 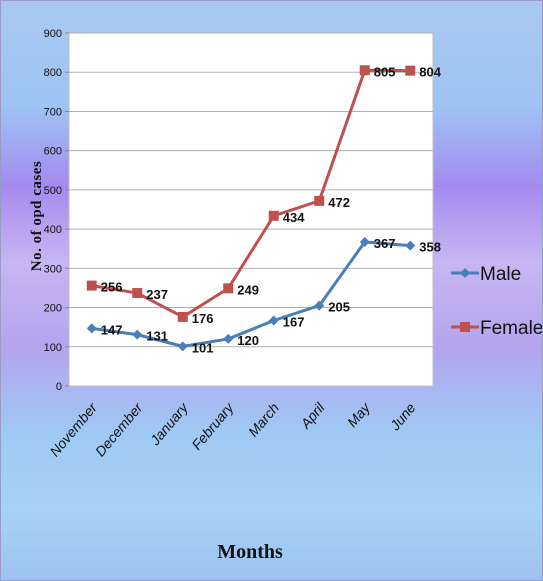 I want to click on data-label-female: 805, so click(x=385, y=71).